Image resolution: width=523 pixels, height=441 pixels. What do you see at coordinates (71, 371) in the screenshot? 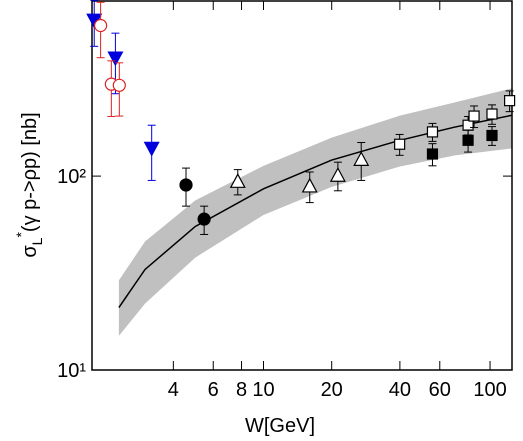
I see `y-tick-label: 10¹` at bounding box center [71, 371].